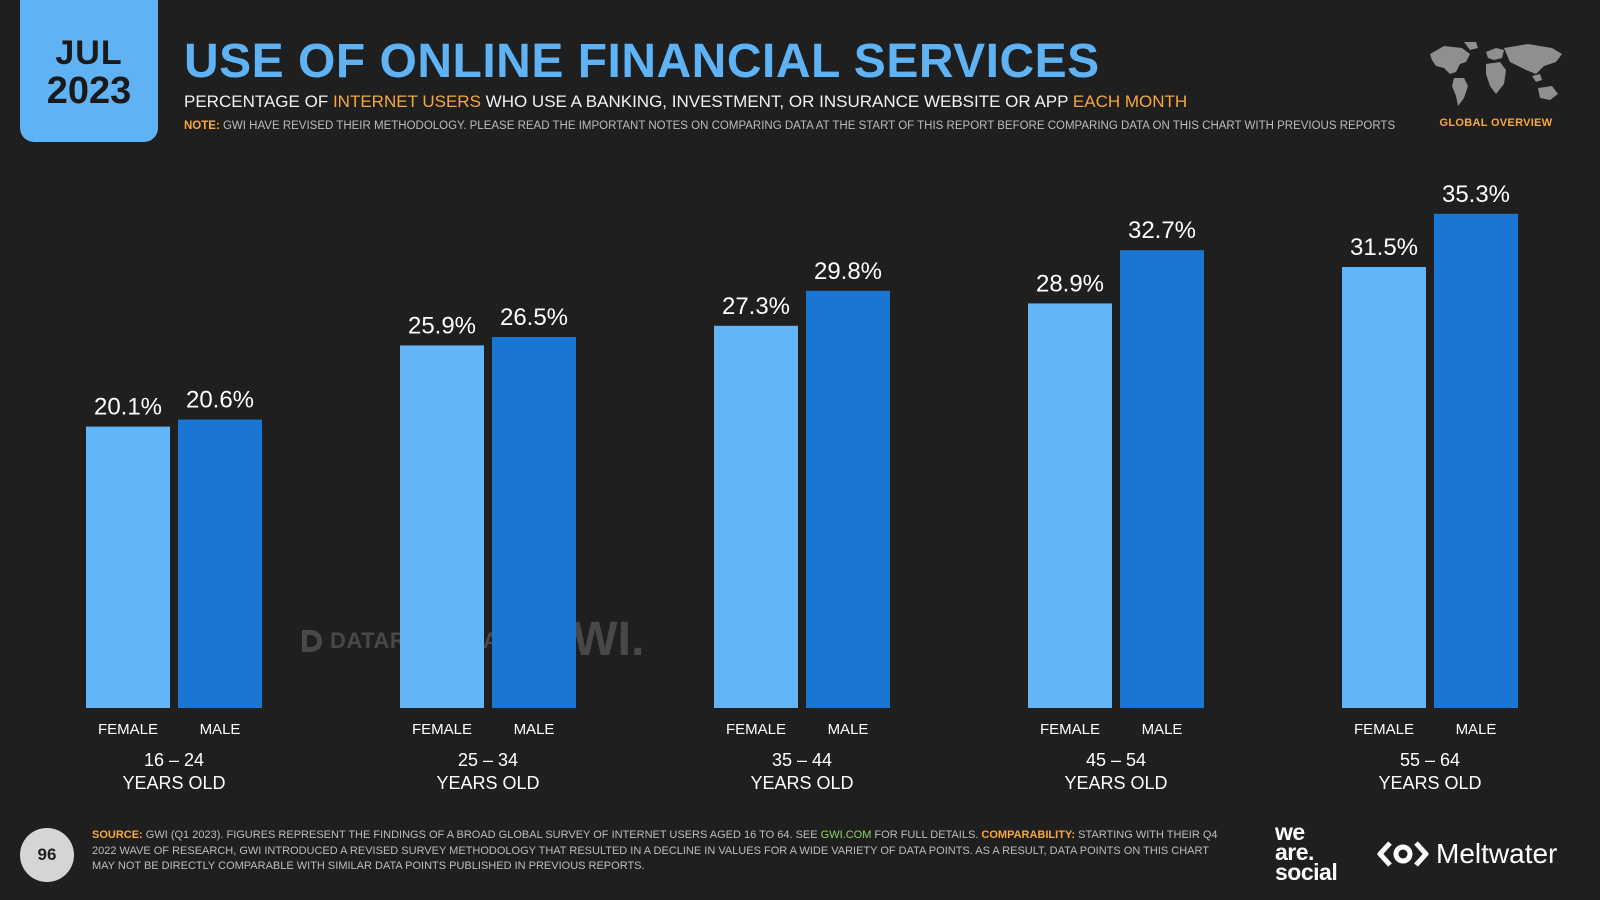 The height and width of the screenshot is (900, 1600). I want to click on date-month: JUL, so click(89, 53).